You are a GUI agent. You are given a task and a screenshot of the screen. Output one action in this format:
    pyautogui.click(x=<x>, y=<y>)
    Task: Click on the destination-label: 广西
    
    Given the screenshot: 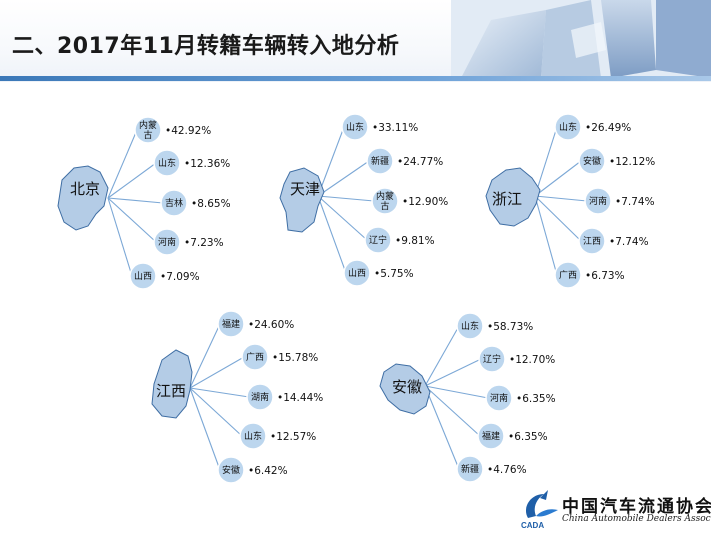 What is the action you would take?
    pyautogui.click(x=568, y=275)
    